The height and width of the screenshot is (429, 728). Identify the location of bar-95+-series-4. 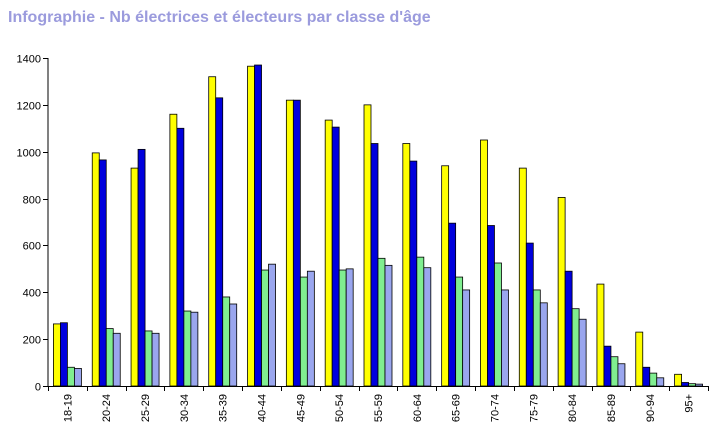
(699, 385).